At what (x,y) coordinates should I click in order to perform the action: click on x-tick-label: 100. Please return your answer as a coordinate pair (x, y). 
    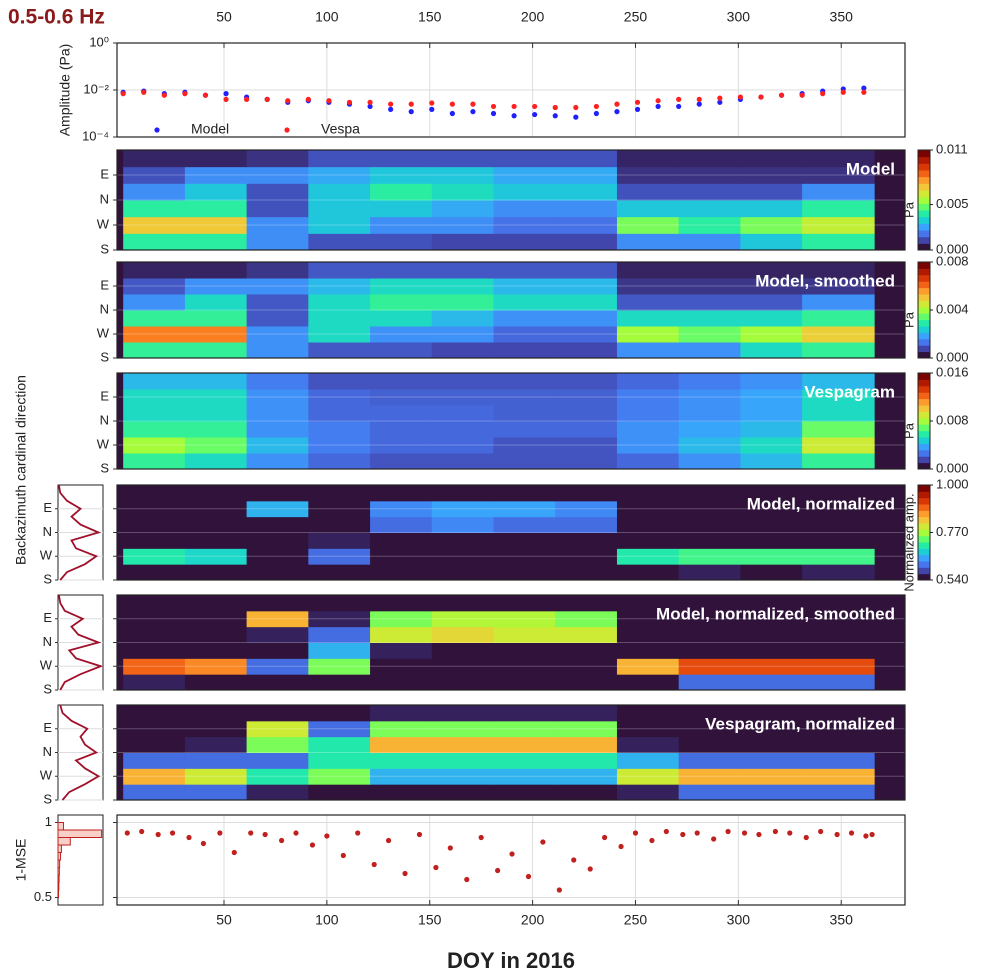
    Looking at the image, I should click on (327, 17).